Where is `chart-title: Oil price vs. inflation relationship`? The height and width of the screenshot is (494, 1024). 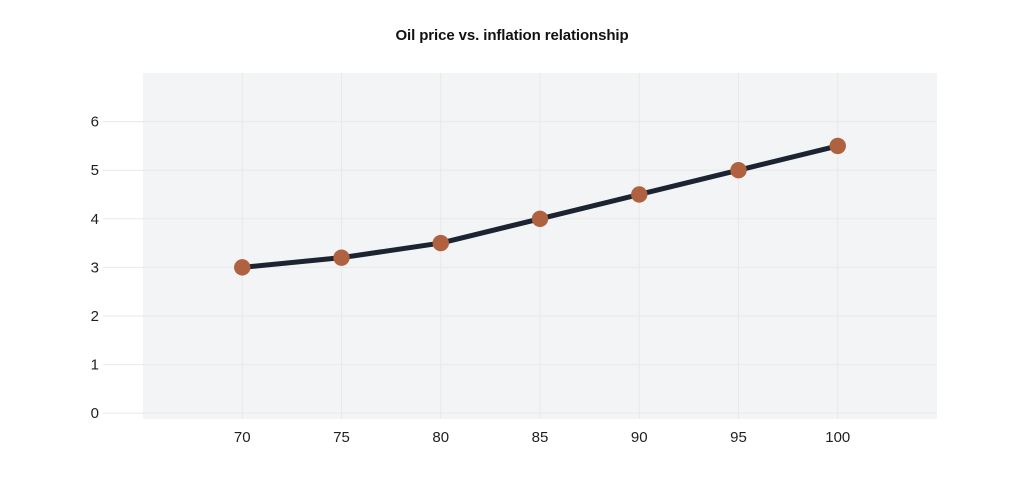 chart-title: Oil price vs. inflation relationship is located at coordinates (512, 35).